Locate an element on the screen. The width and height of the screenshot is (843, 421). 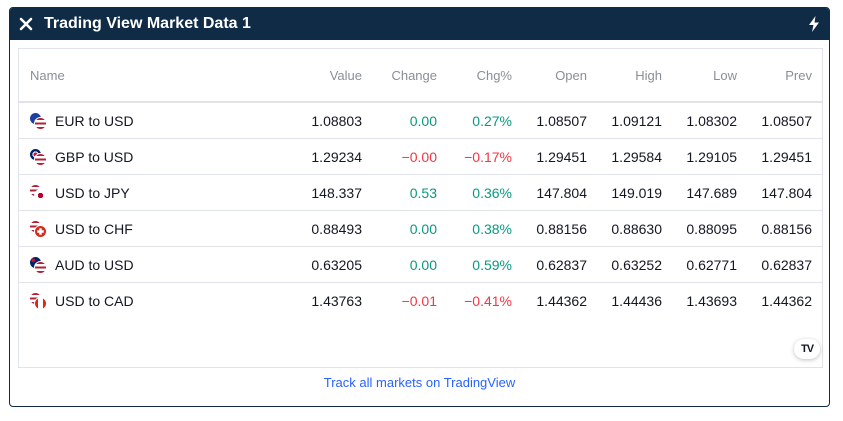
value-cell: 1.29234 is located at coordinates (296, 156).